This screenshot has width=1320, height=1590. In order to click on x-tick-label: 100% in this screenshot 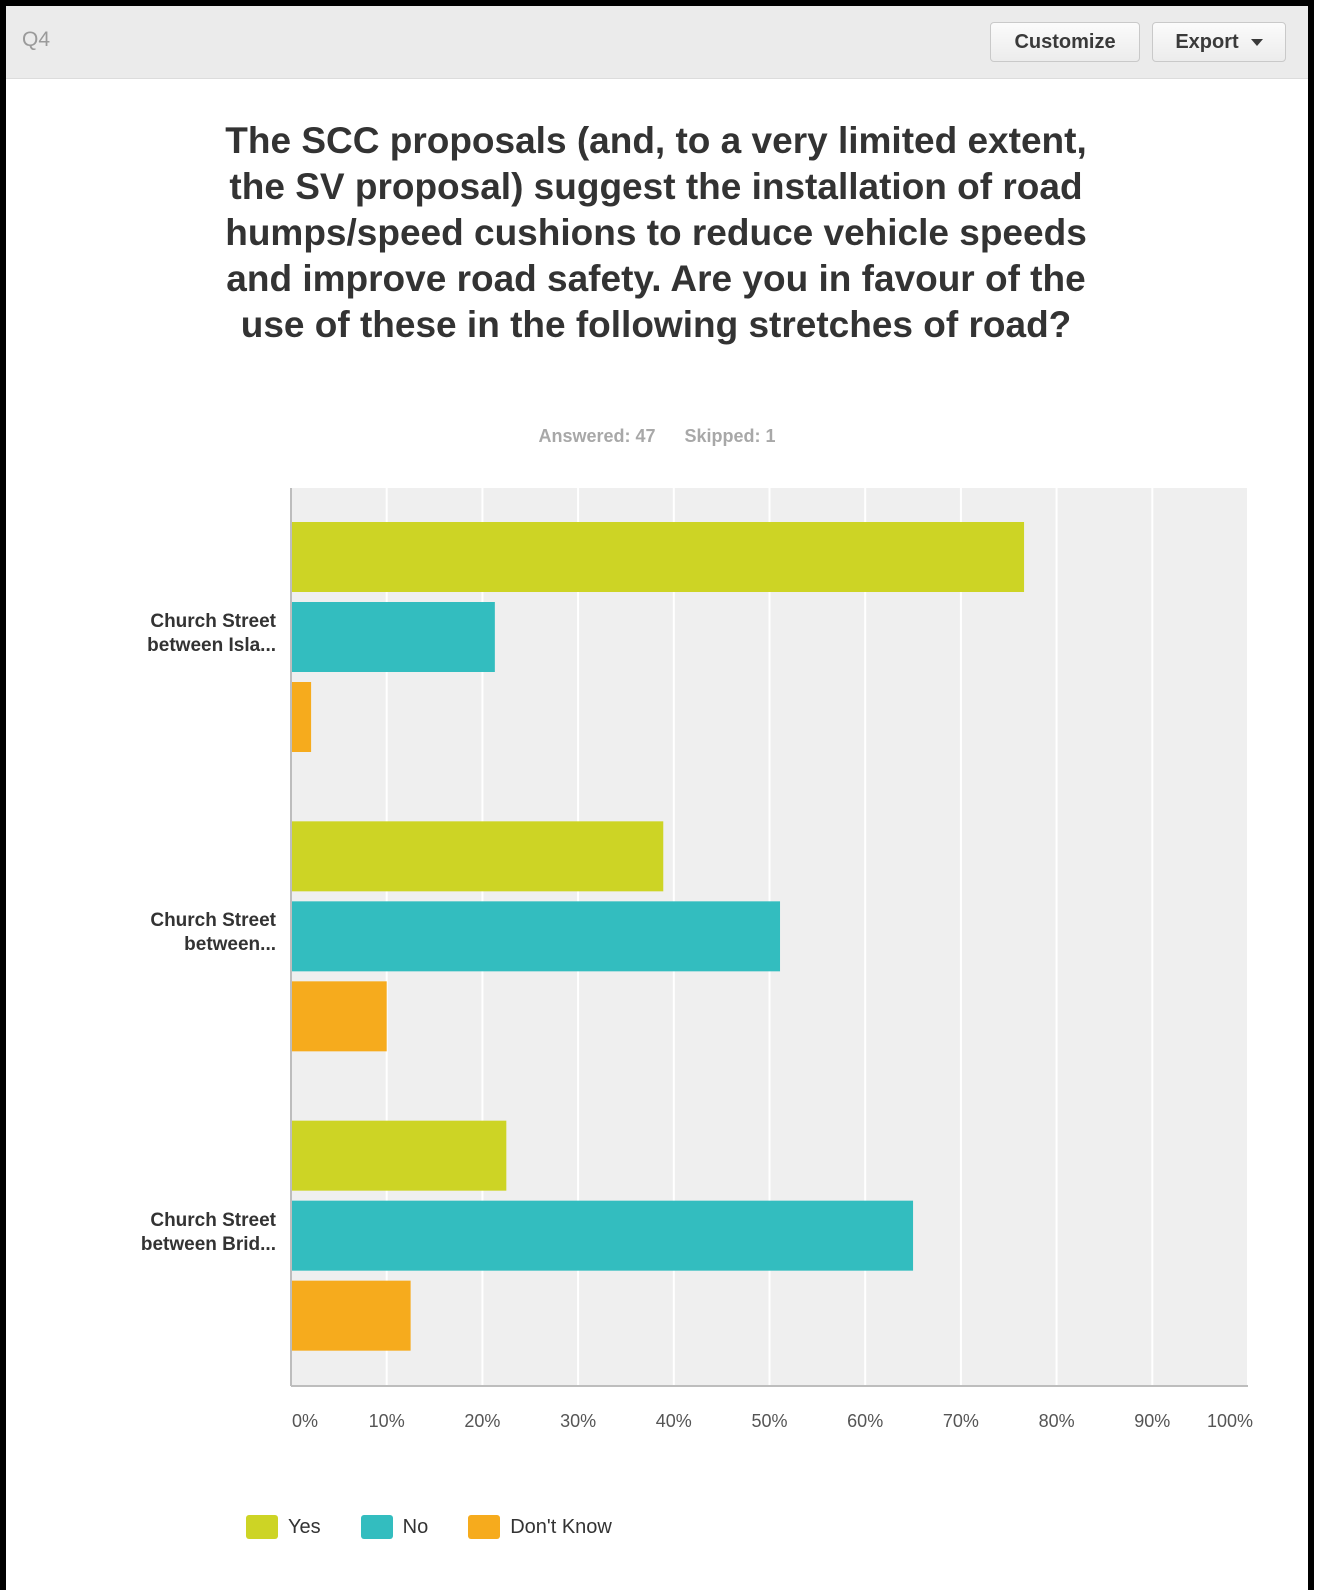, I will do `click(1230, 1421)`.